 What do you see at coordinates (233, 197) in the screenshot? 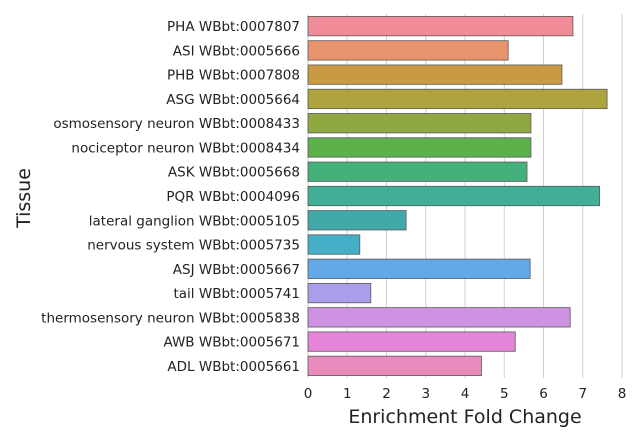
I see `y-tick-label: PQR WBbt:0004096` at bounding box center [233, 197].